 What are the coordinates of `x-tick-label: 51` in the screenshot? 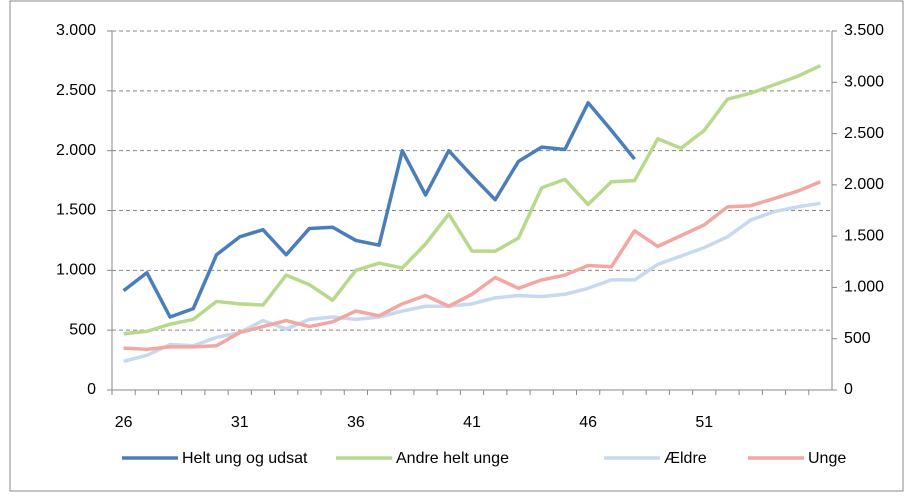 It's located at (704, 422).